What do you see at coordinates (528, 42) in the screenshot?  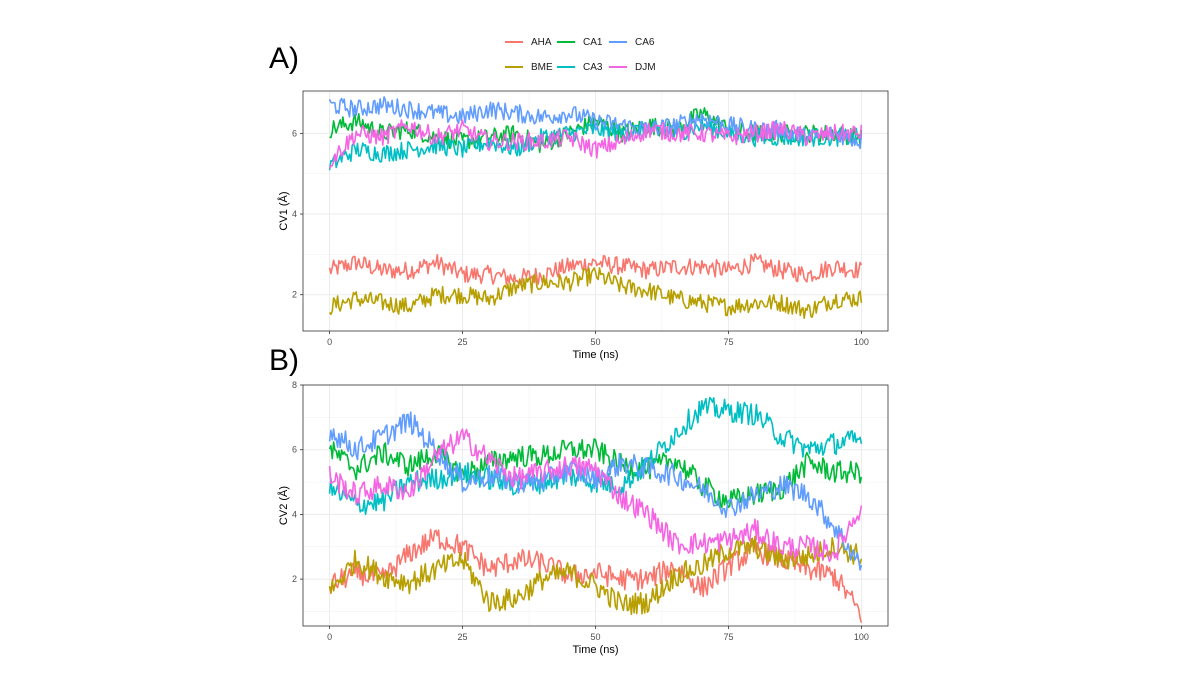 I see `legend-item-aha: AHA` at bounding box center [528, 42].